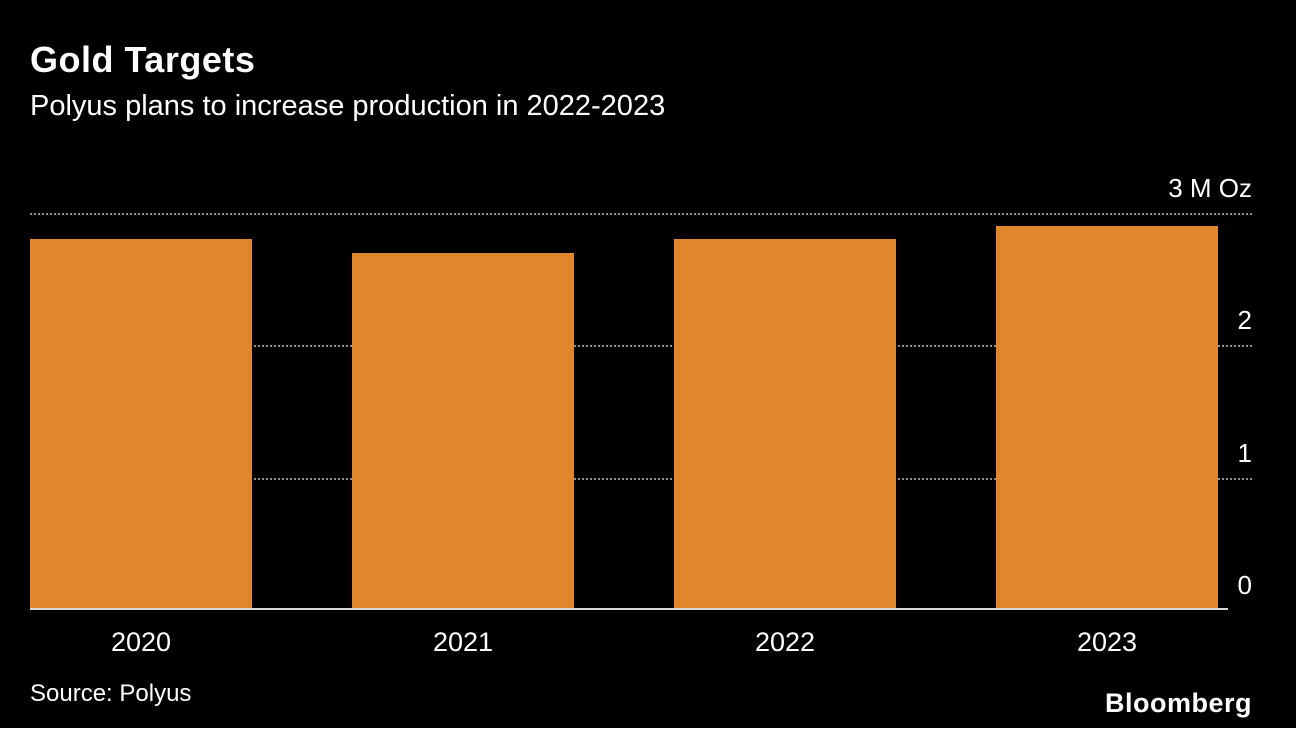 The image size is (1296, 732). I want to click on y-tick-label-2: 2, so click(1244, 320).